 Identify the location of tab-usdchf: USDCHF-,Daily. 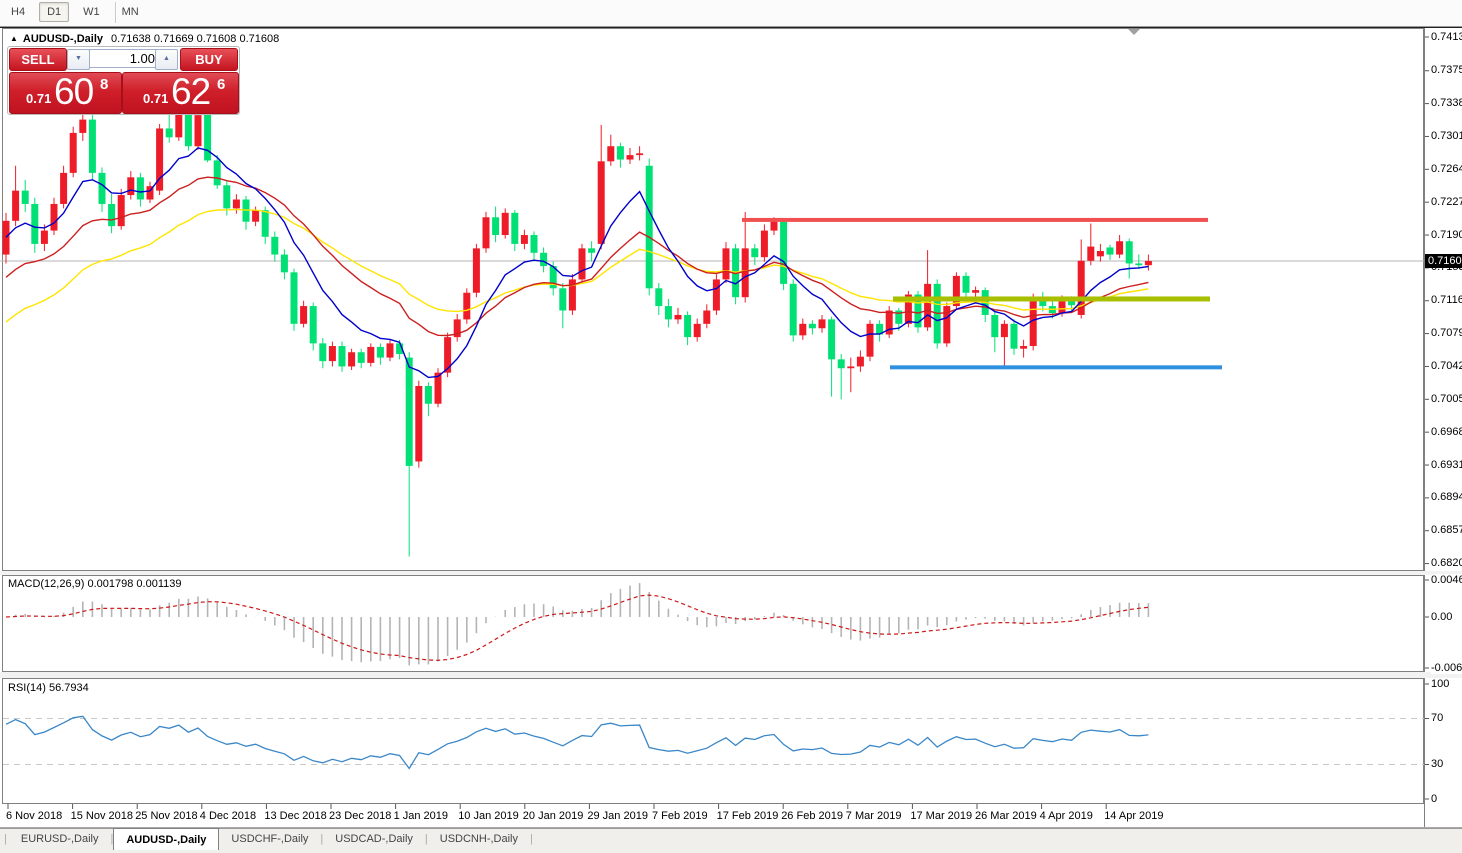
(270, 839).